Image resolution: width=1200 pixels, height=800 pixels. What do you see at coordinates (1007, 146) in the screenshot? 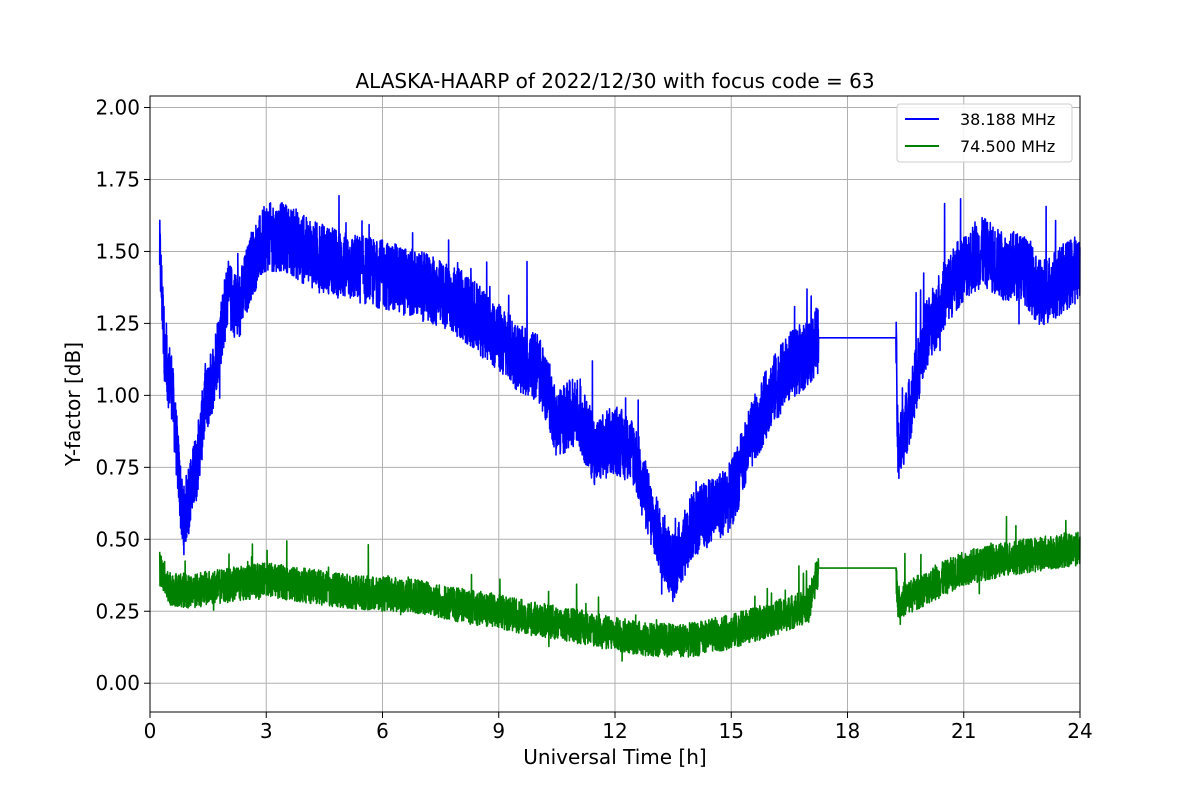
I see `legend-label-74mhz: 74.500 MHz` at bounding box center [1007, 146].